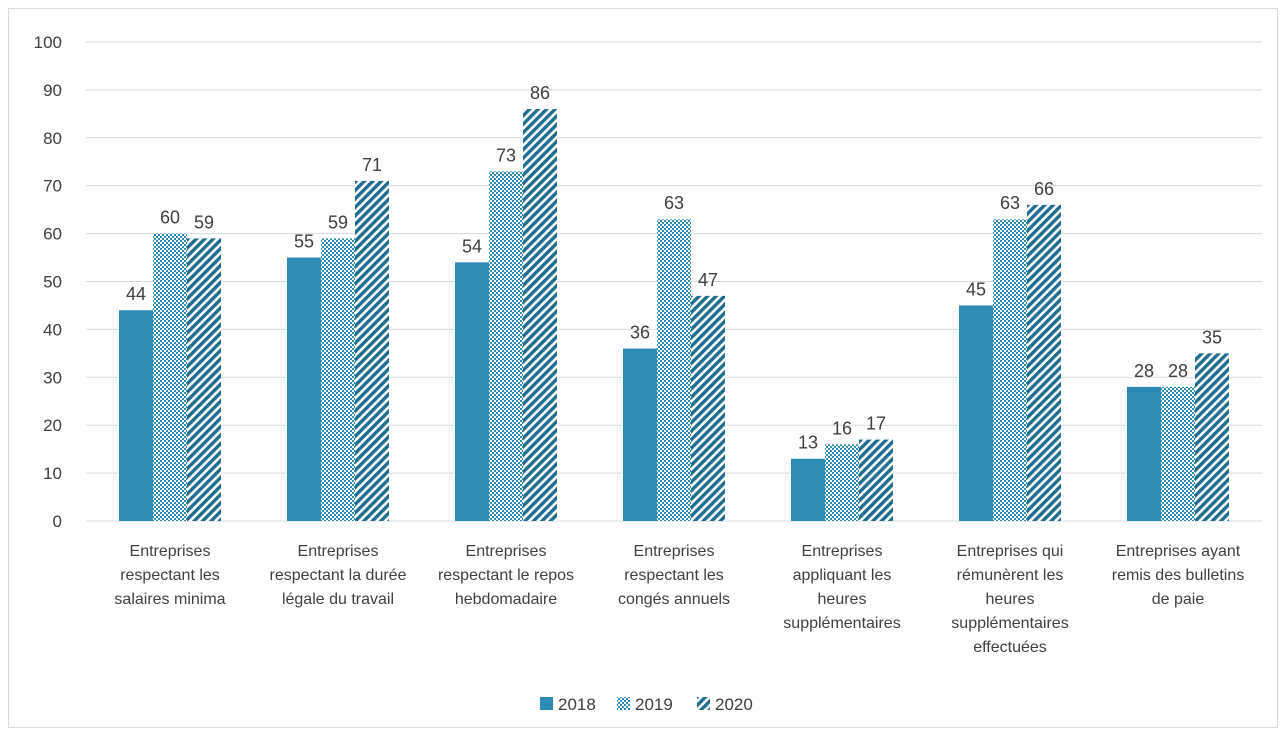  Describe the element at coordinates (674, 575) in the screenshot. I see `x-category-label: Entreprises respectant les congés annuels` at that location.